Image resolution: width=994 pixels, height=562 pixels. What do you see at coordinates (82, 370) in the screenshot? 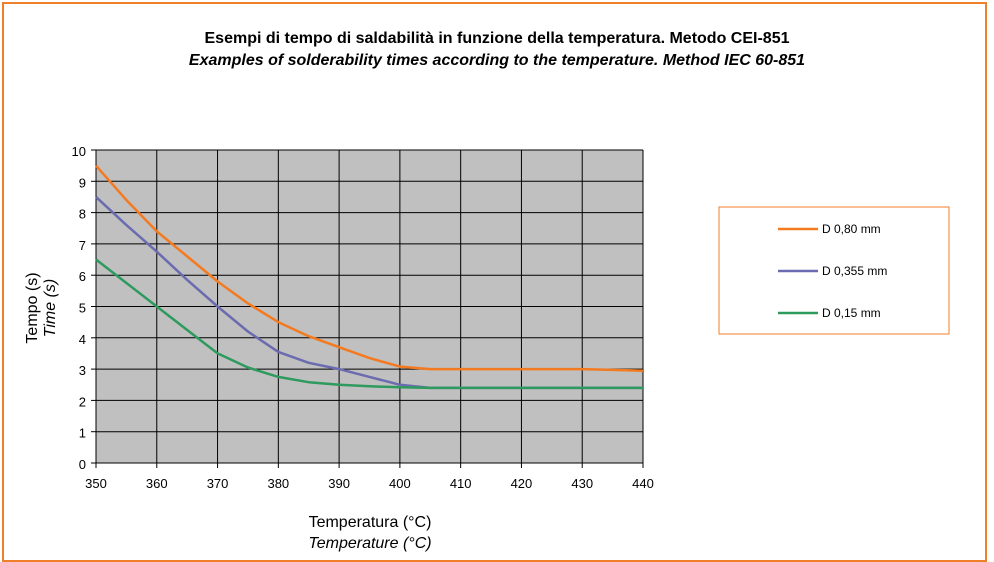
I see `y-tick-label: 3` at bounding box center [82, 370].